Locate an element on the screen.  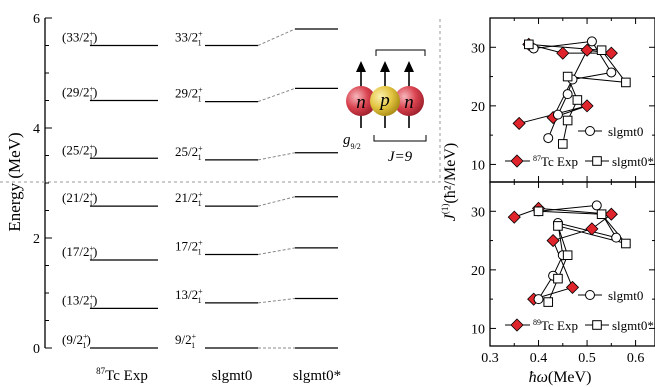
spin-arrow-2-head is located at coordinates (385, 66).